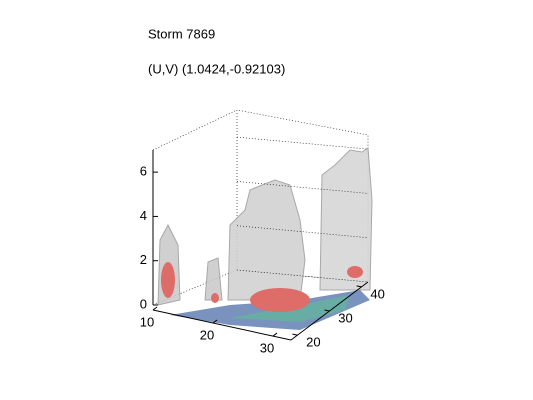 This screenshot has height=400, width=533. What do you see at coordinates (143, 259) in the screenshot?
I see `z-tick-label: 2` at bounding box center [143, 259].